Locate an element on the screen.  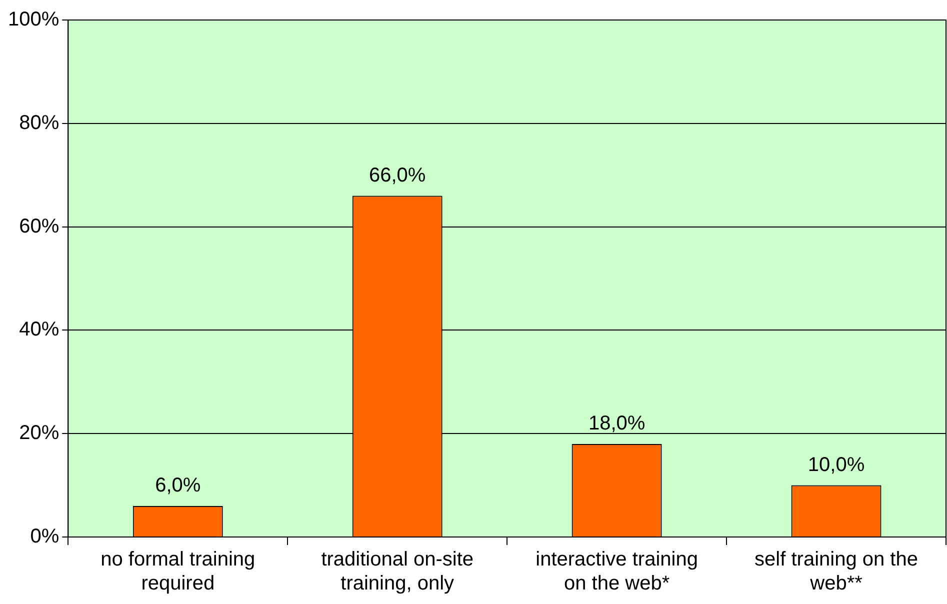
data-label: 18,0% is located at coordinates (617, 423).